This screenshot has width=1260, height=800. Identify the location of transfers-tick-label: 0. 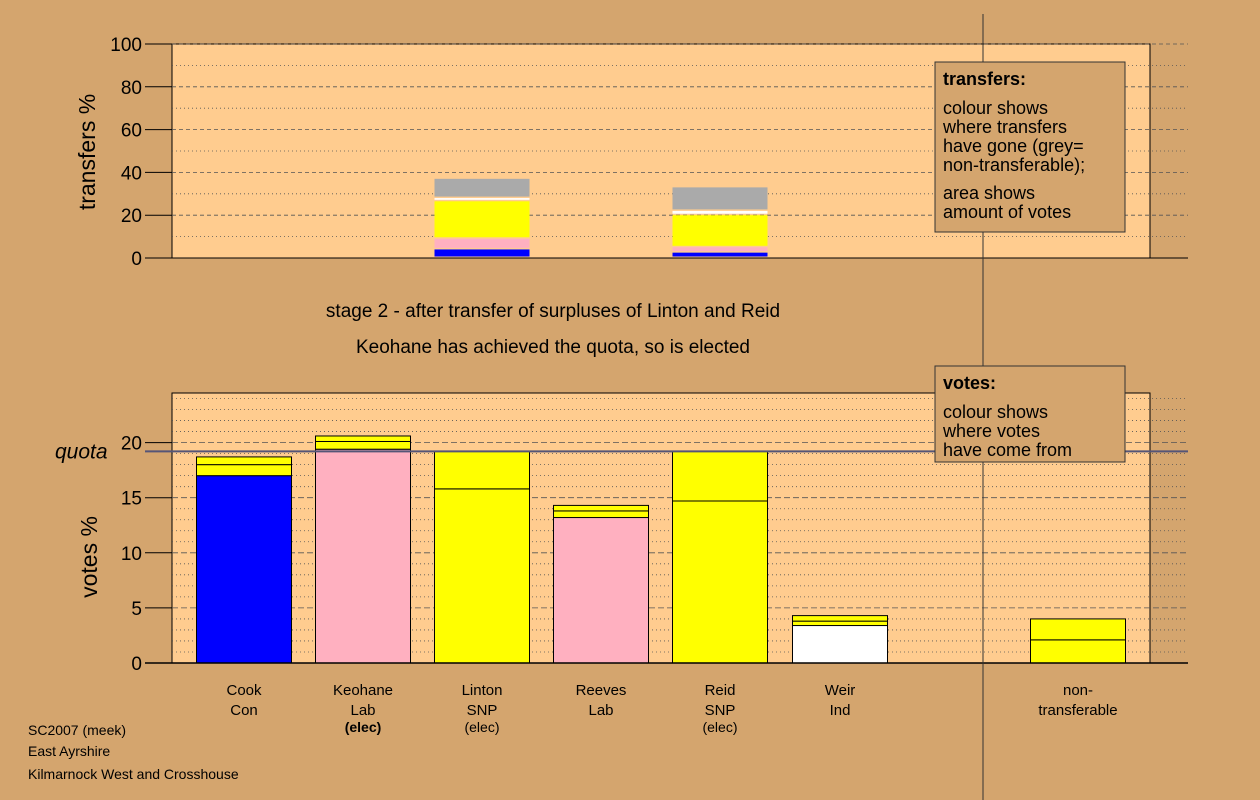
(136, 259).